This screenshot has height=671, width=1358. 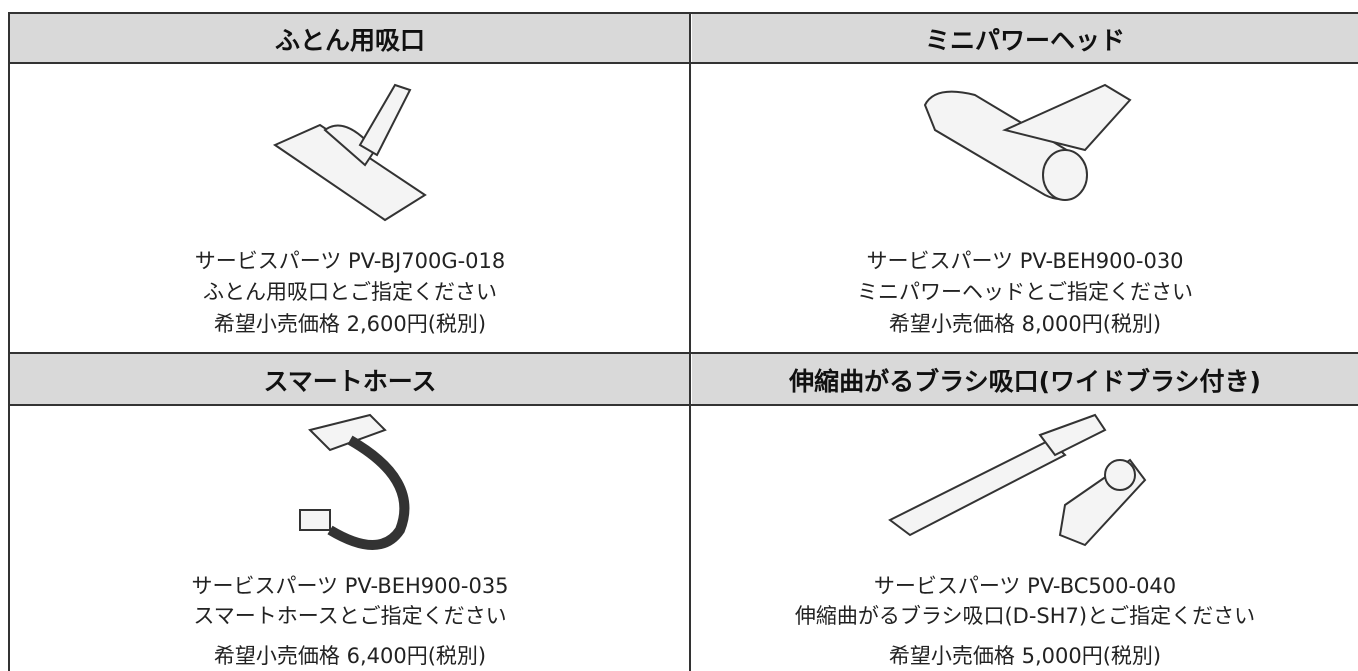 What do you see at coordinates (350, 616) in the screenshot?
I see `note: スマートホースとご指定ください` at bounding box center [350, 616].